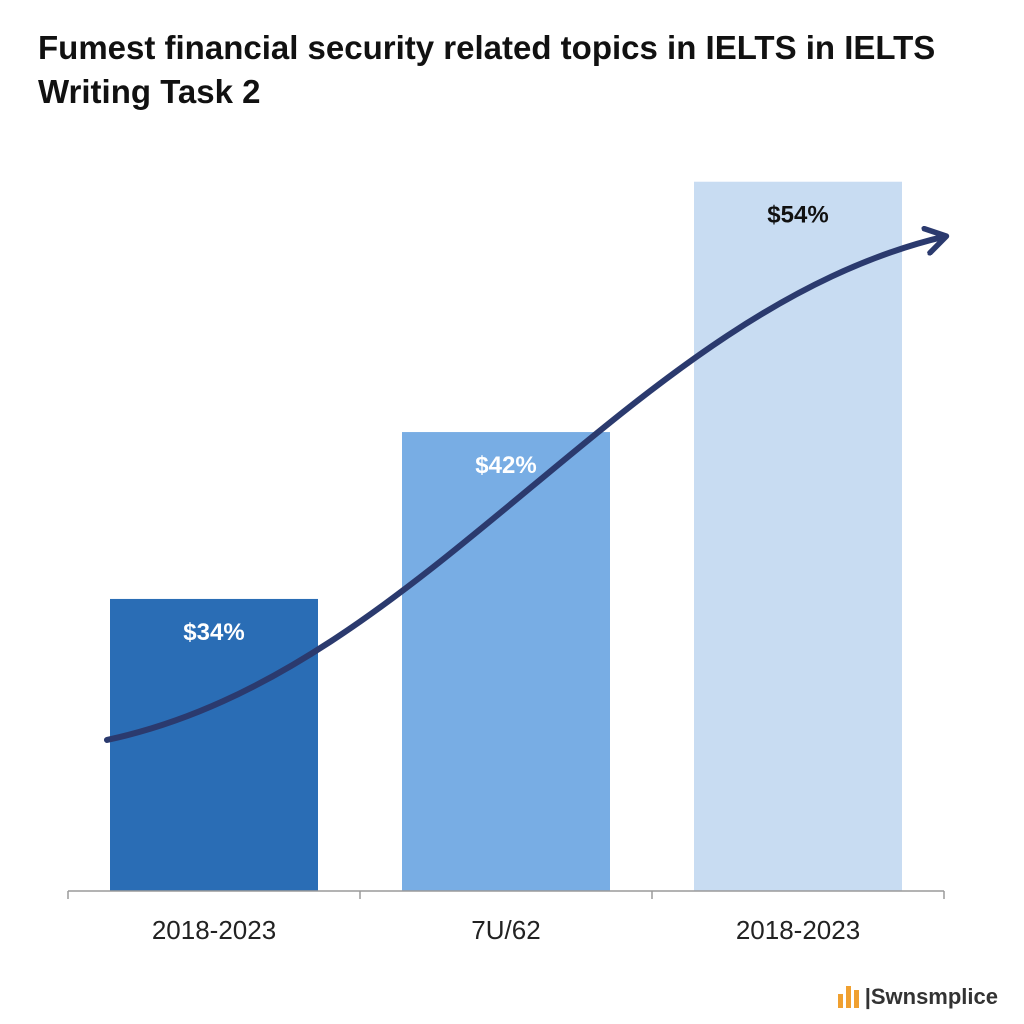 The height and width of the screenshot is (1024, 1024). Describe the element at coordinates (505, 465) in the screenshot. I see `bar-value-label: $42%` at that location.